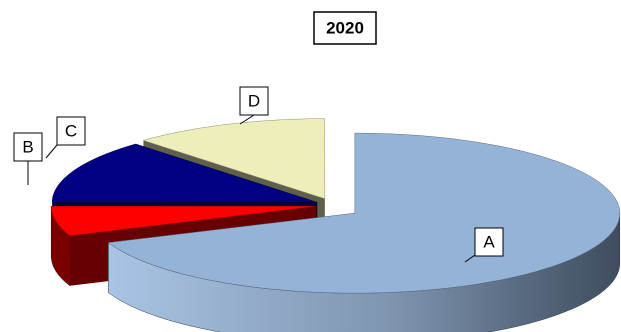 The height and width of the screenshot is (332, 621). I want to click on slice-label: D, so click(254, 100).